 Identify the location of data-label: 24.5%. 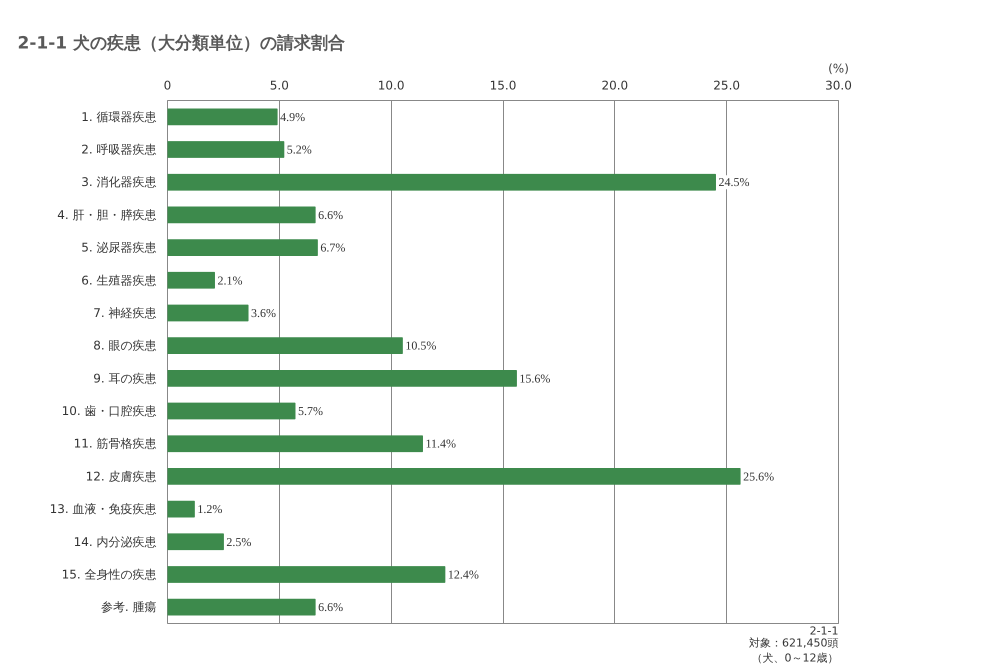
(734, 182).